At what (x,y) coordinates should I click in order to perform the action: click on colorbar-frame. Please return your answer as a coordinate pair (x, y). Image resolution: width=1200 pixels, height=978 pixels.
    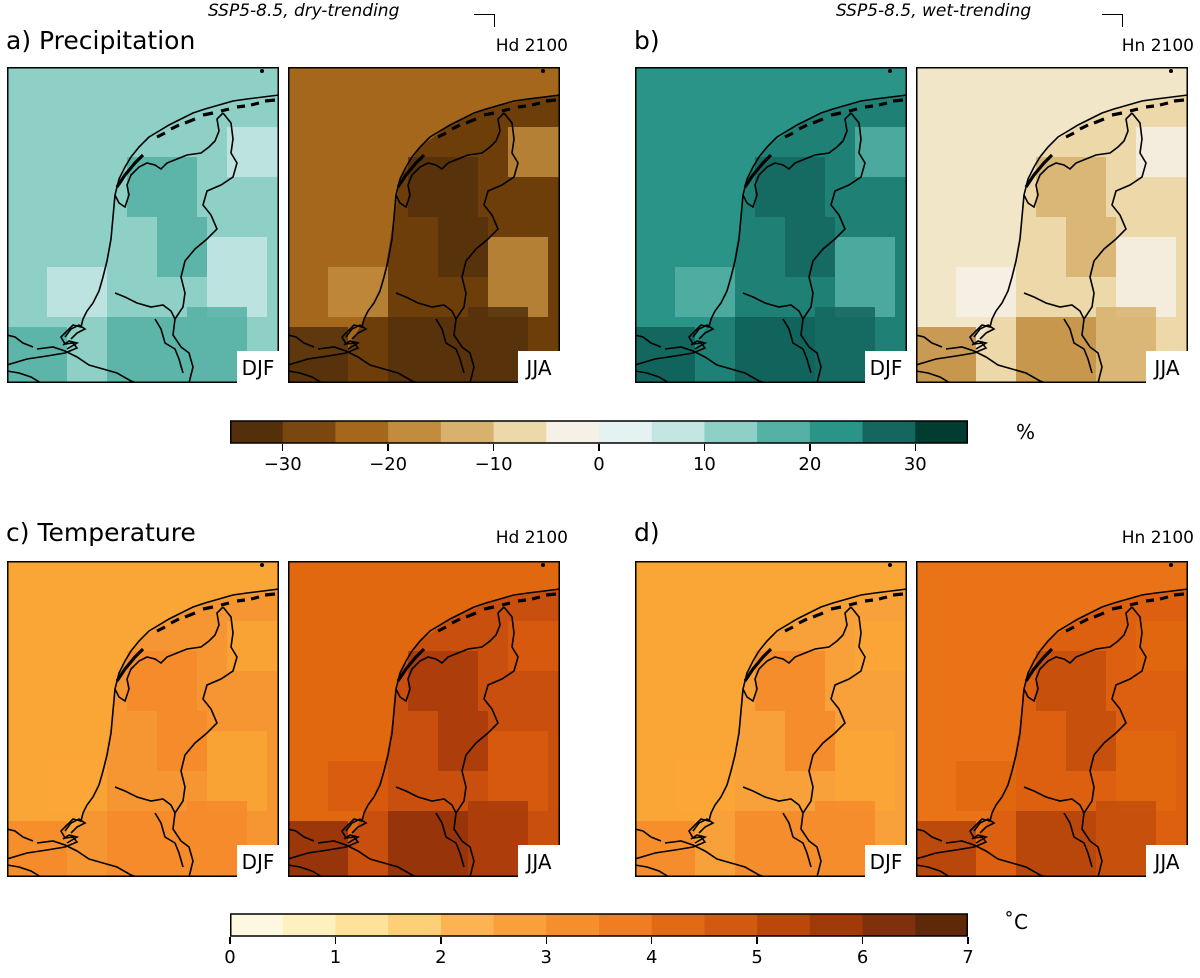
    Looking at the image, I should click on (599, 925).